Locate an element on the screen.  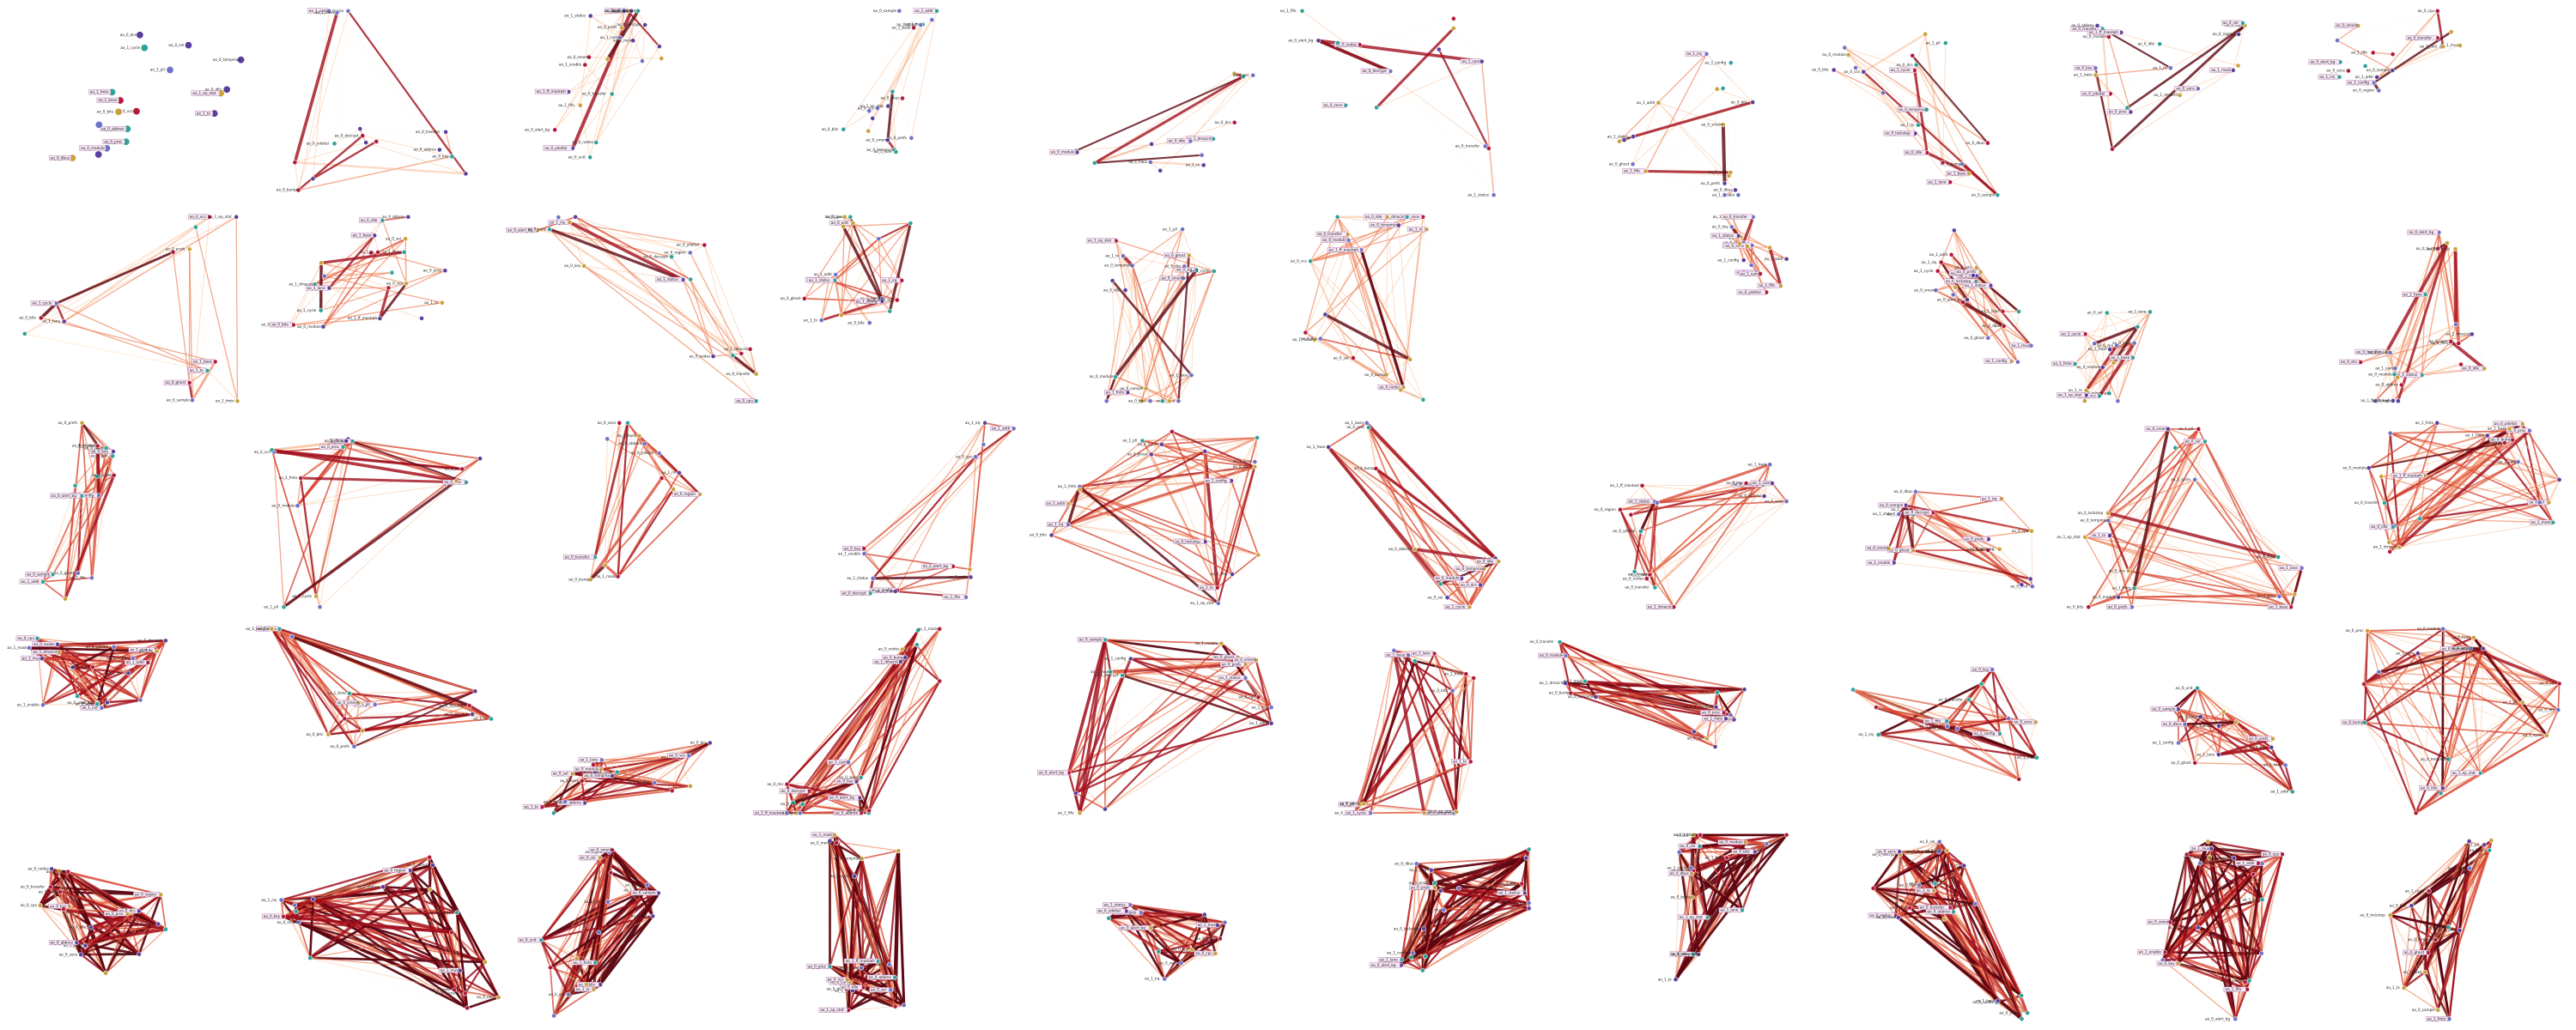
node-label: ao_0_vcs is located at coordinates (1852, 72).